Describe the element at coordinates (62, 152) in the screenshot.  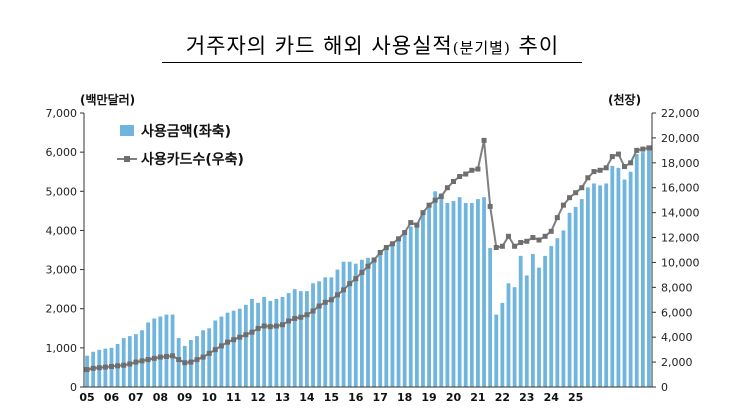
I see `left-tick-label: 6,000` at that location.